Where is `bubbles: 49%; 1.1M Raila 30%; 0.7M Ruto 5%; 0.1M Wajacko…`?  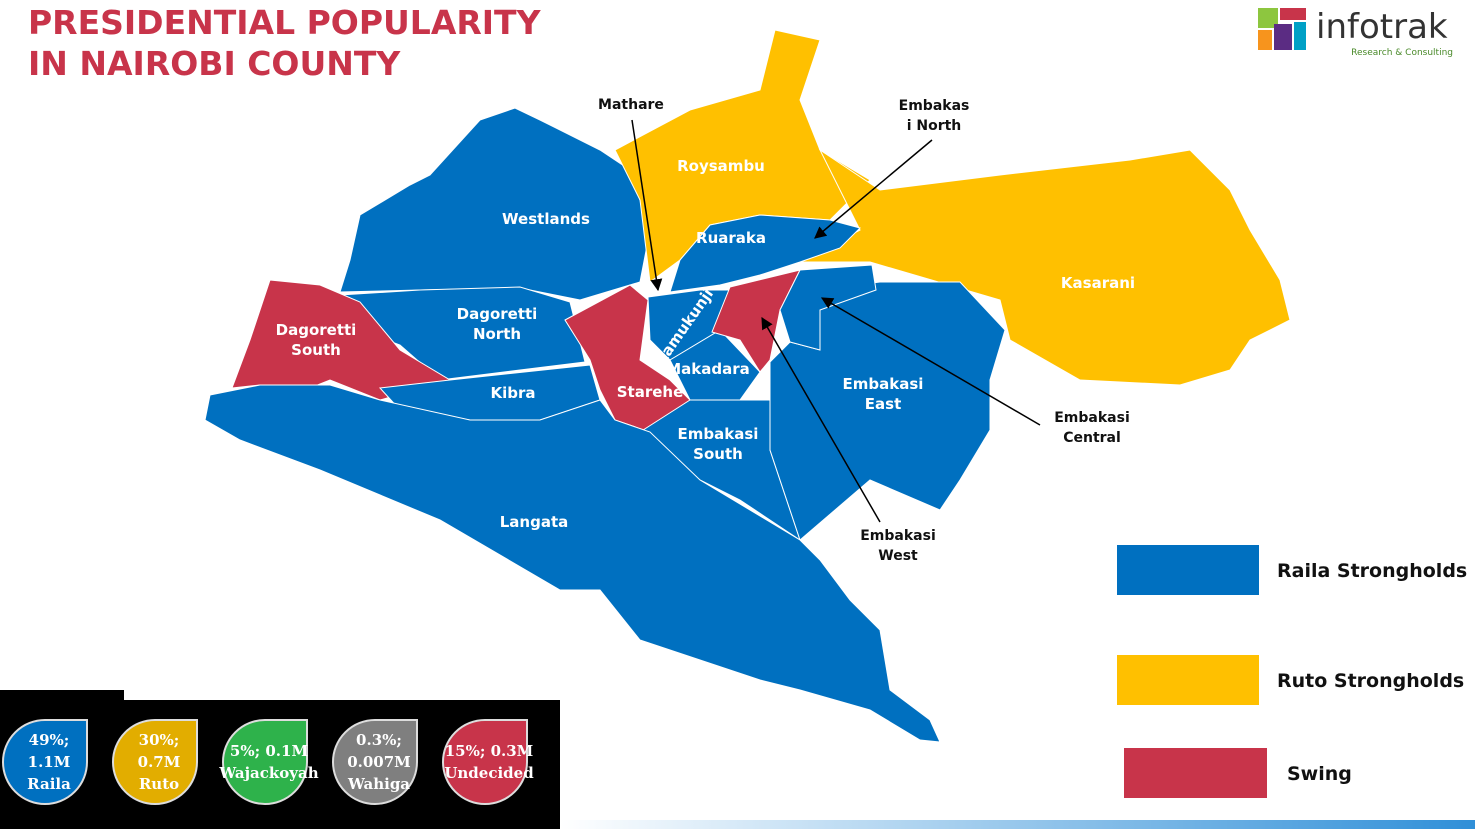 bubbles: 49%; 1.1M Raila 30%; 0.7M Ruto 5%; 0.1M Wajacko… is located at coordinates (268, 762).